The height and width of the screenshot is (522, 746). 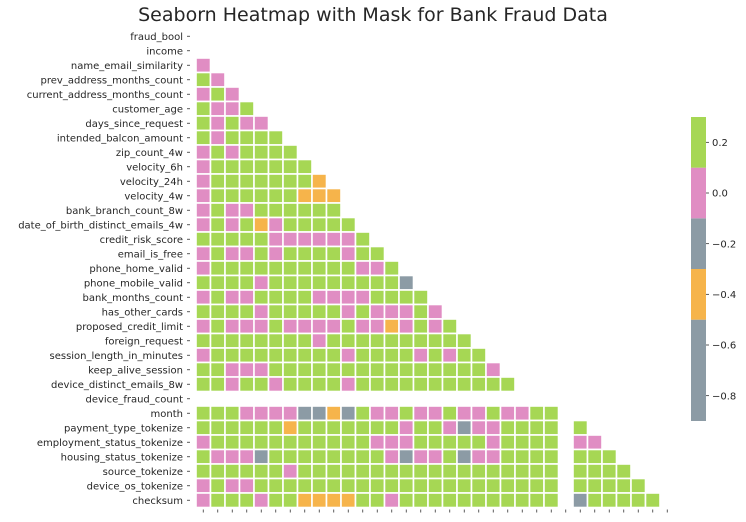 What do you see at coordinates (127, 66) in the screenshot?
I see `row-label: name_email_similarity` at bounding box center [127, 66].